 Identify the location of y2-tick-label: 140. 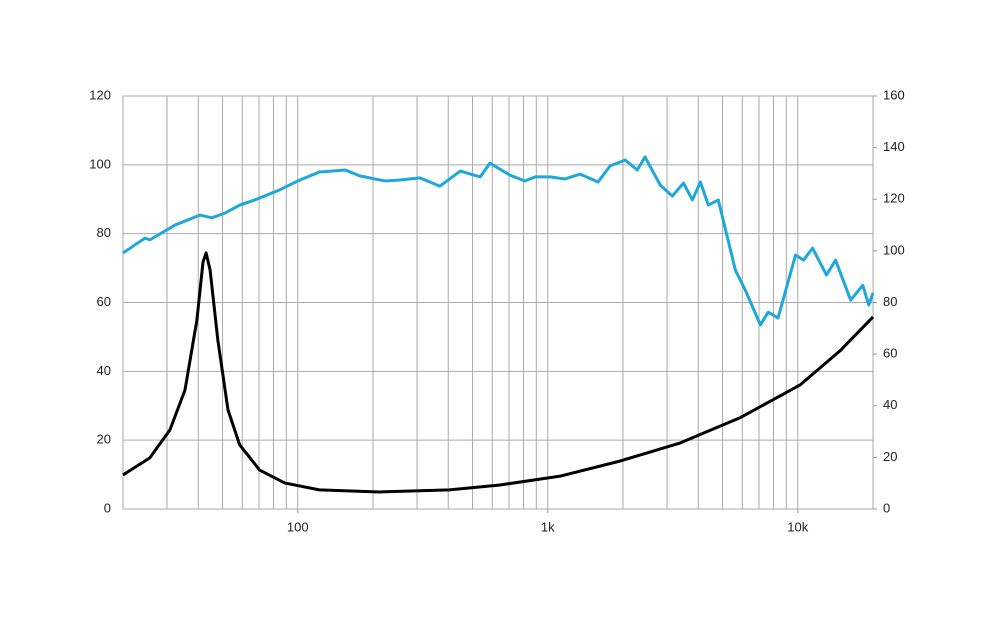
(894, 146).